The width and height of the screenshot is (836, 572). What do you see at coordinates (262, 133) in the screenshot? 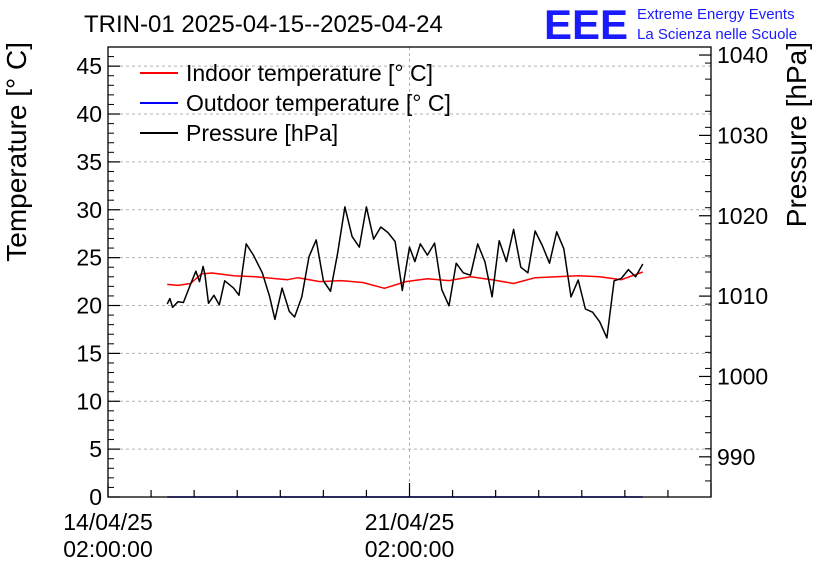
I see `legend-label-2: Pressure [hPa]` at bounding box center [262, 133].